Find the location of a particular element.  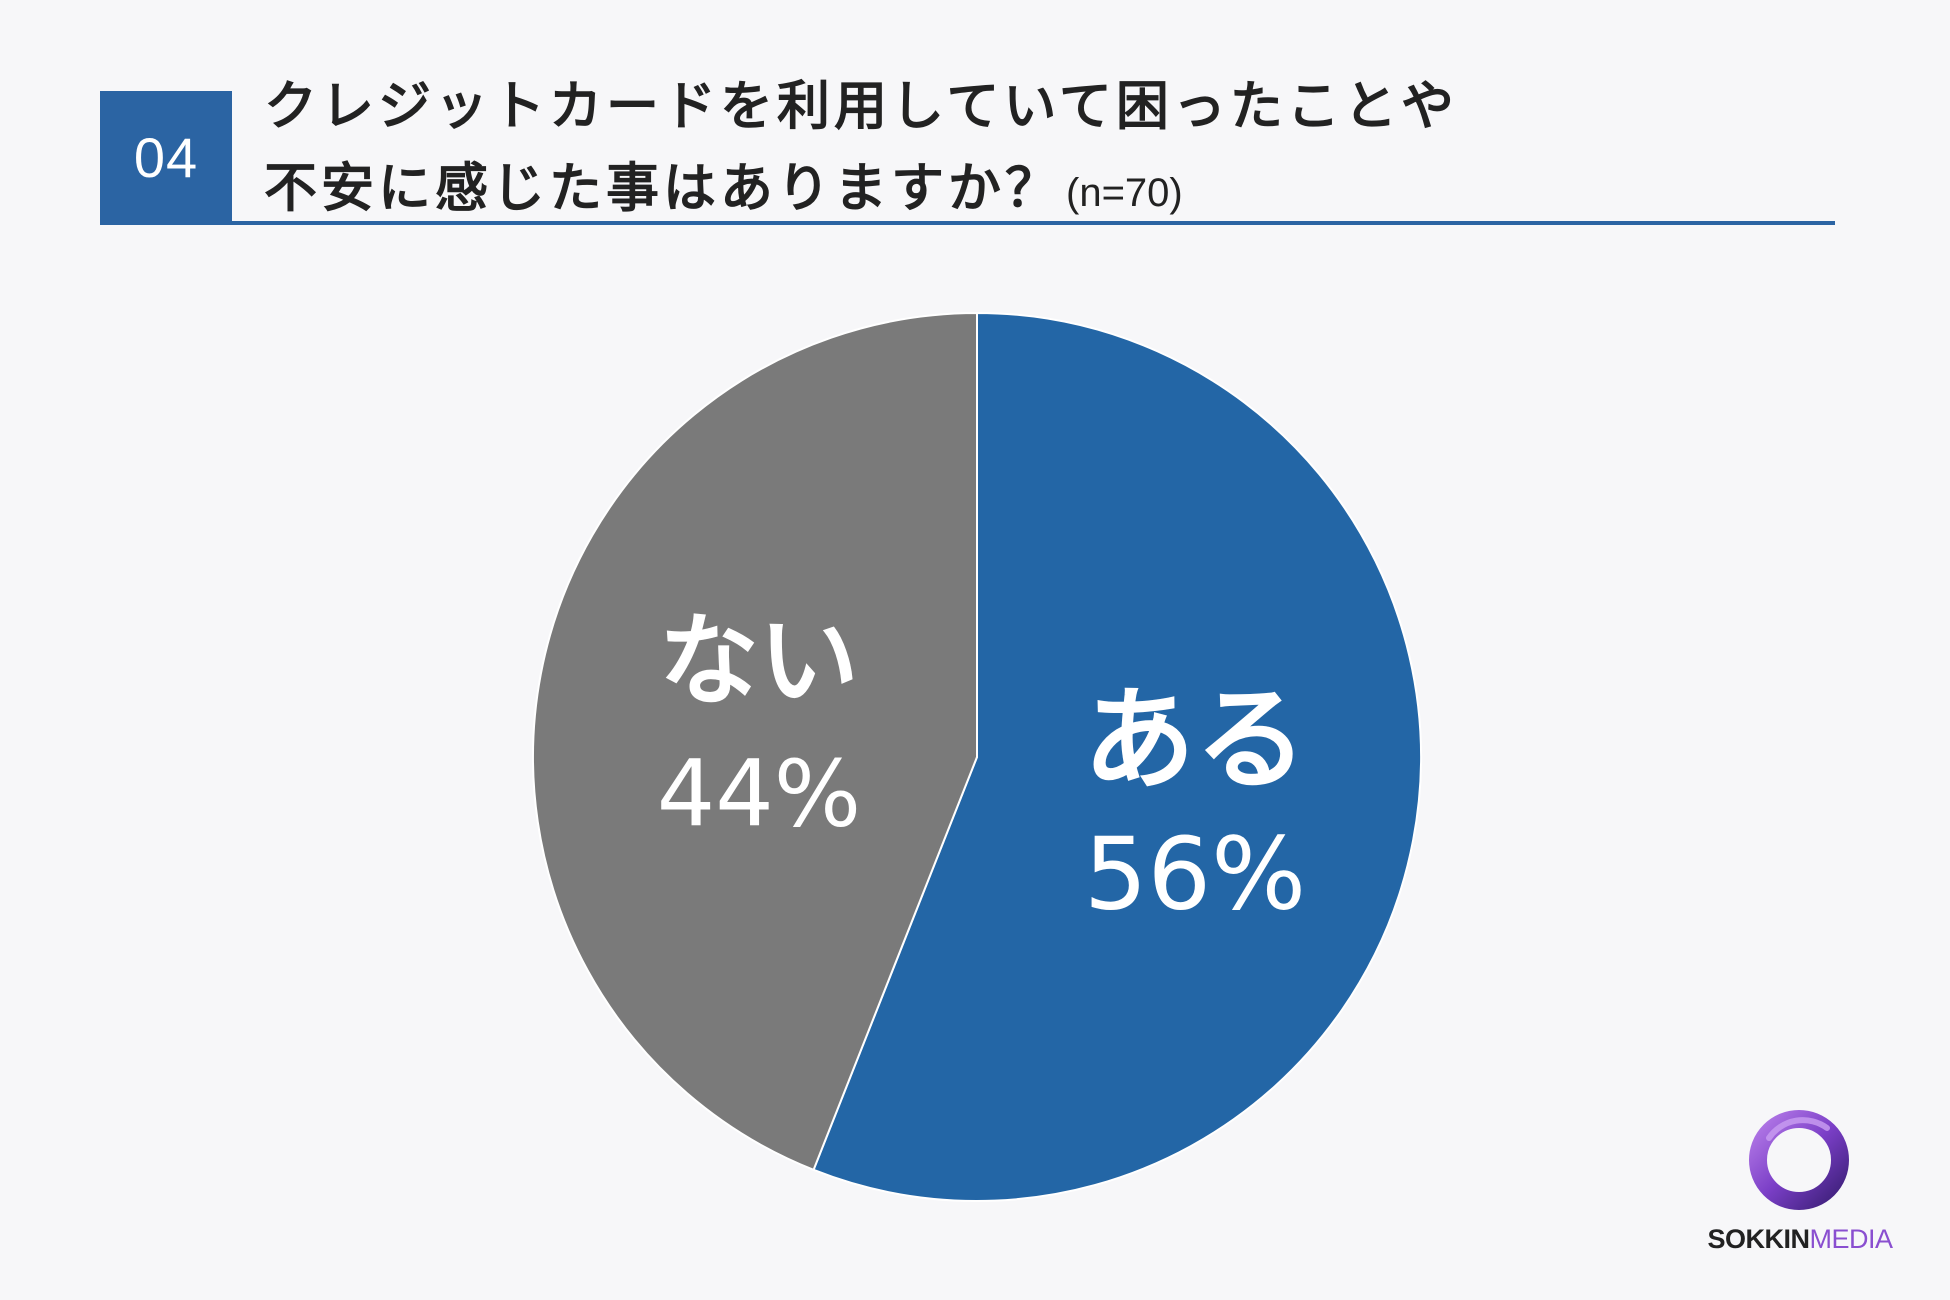

brand-wordmark: SOKKINMEDIA is located at coordinates (1800, 1239).